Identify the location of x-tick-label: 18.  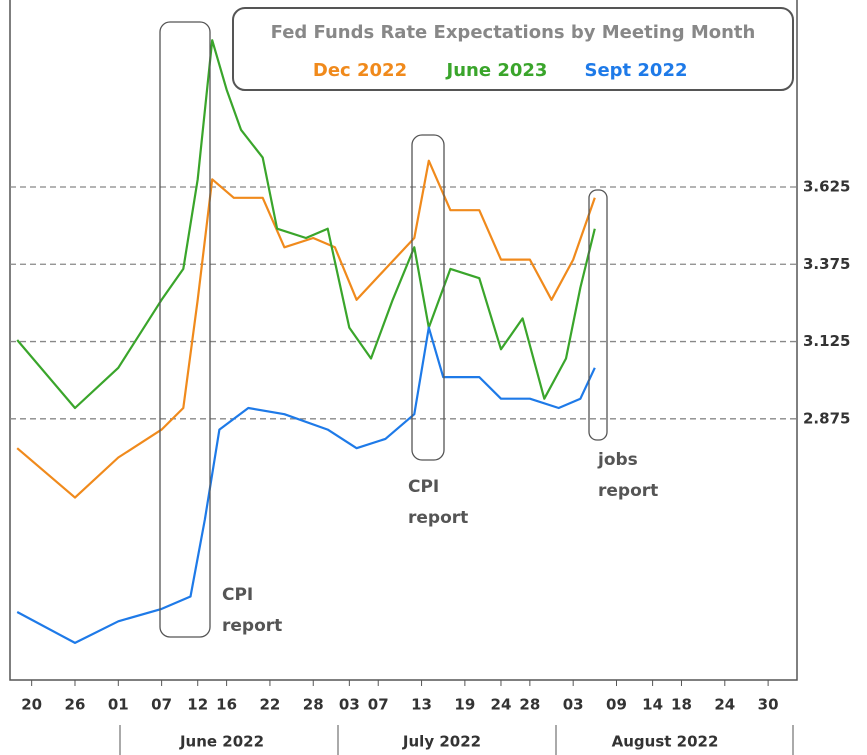
(681, 705).